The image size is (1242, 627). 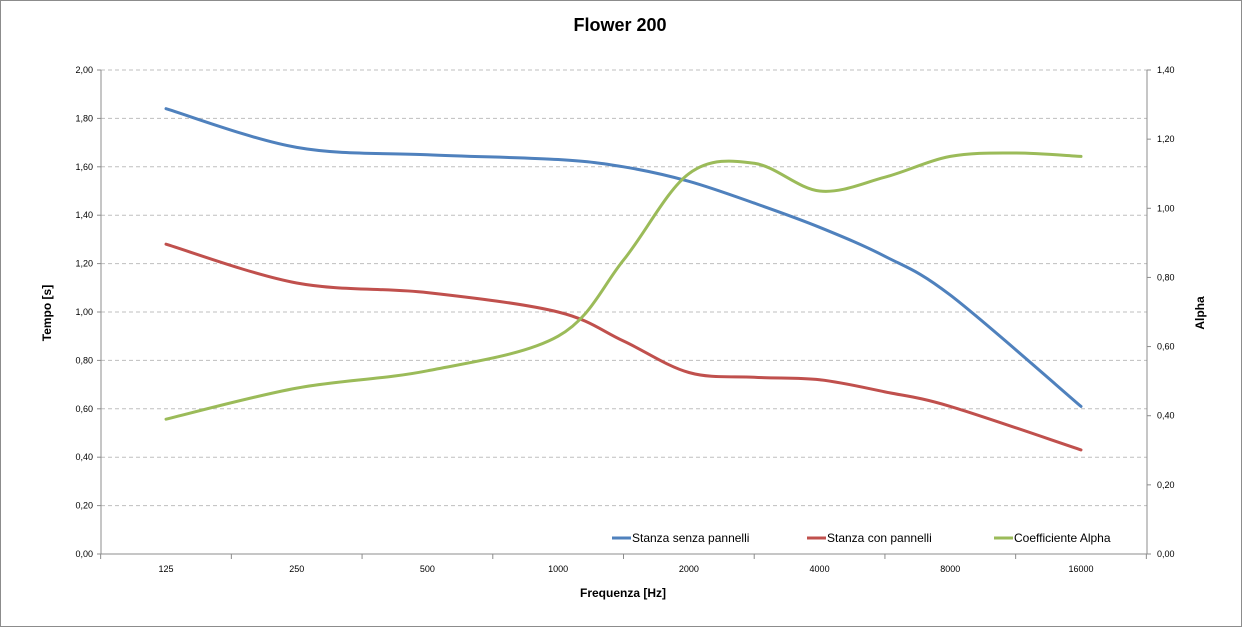 What do you see at coordinates (1166, 139) in the screenshot?
I see `y2-tick-label: 1,20` at bounding box center [1166, 139].